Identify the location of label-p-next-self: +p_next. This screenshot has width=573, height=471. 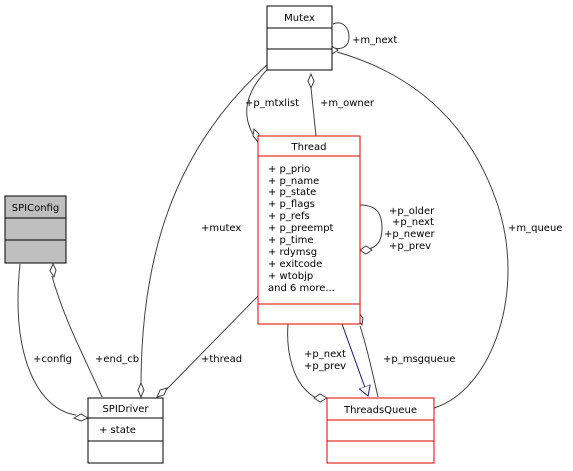
(413, 222).